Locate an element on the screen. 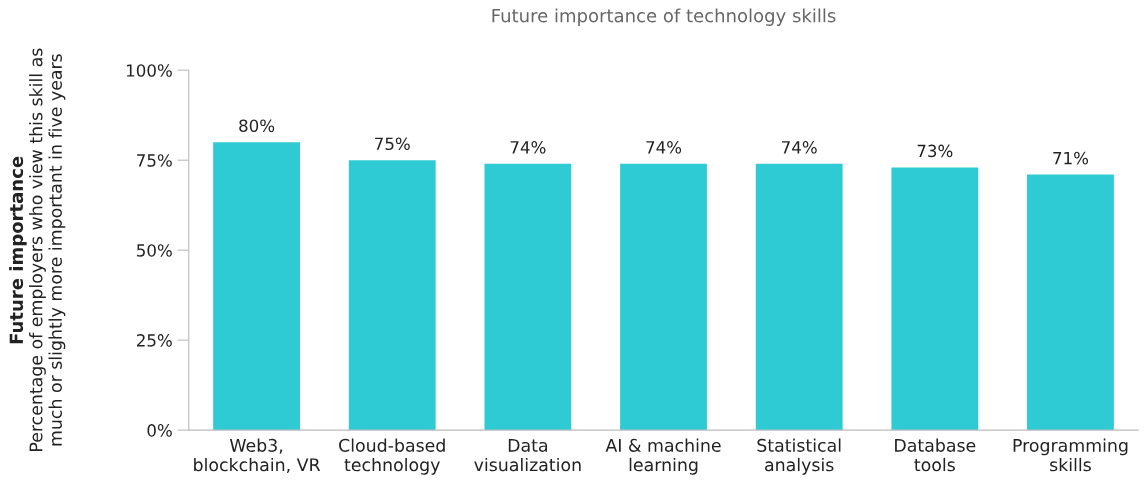 The width and height of the screenshot is (1144, 491). data-label: 75% is located at coordinates (392, 144).